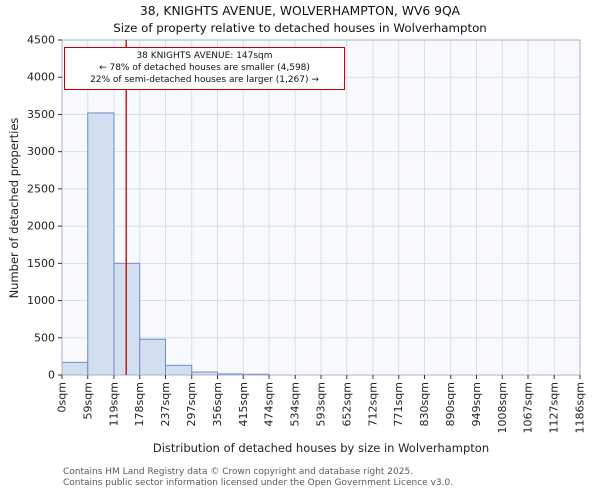  What do you see at coordinates (139, 404) in the screenshot?
I see `x-tick-label: 178sqm` at bounding box center [139, 404].